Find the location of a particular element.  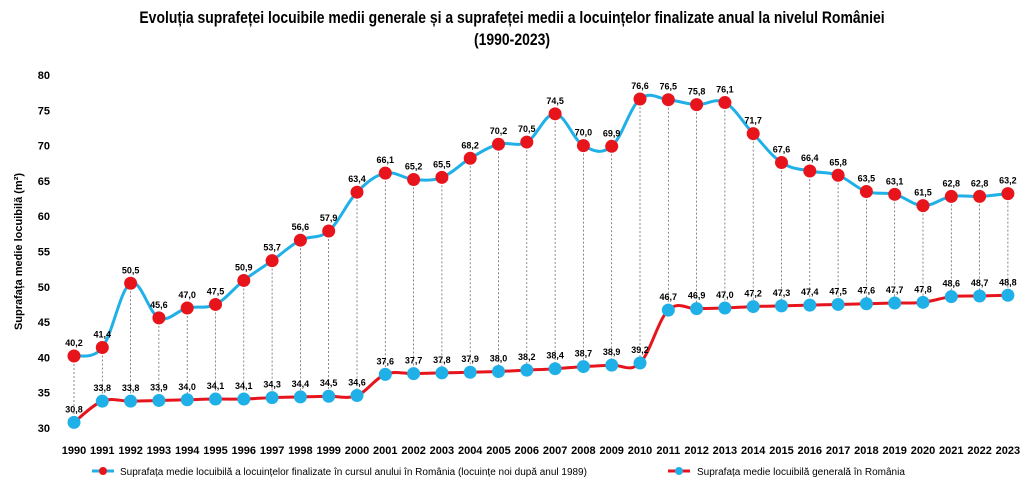

x-tick-label: 1996 is located at coordinates (244, 451).